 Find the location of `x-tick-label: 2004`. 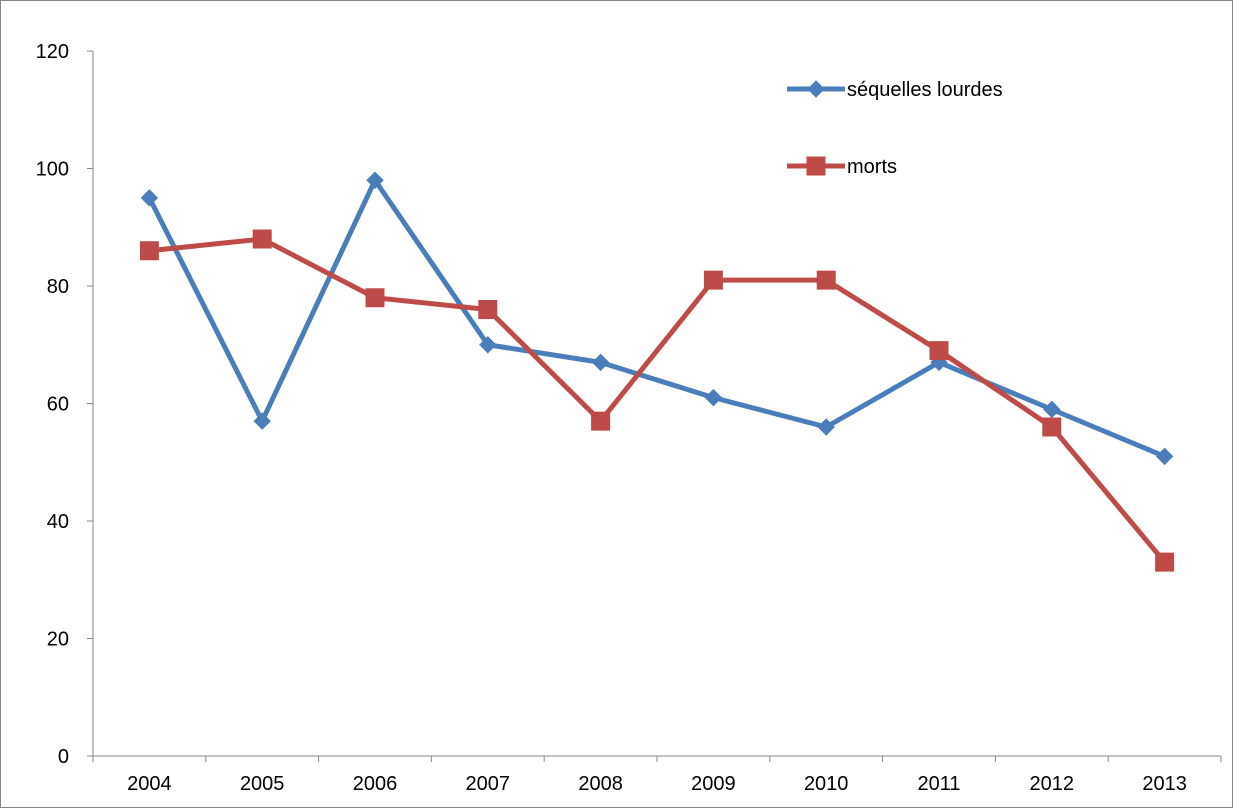

x-tick-label: 2004 is located at coordinates (149, 784).